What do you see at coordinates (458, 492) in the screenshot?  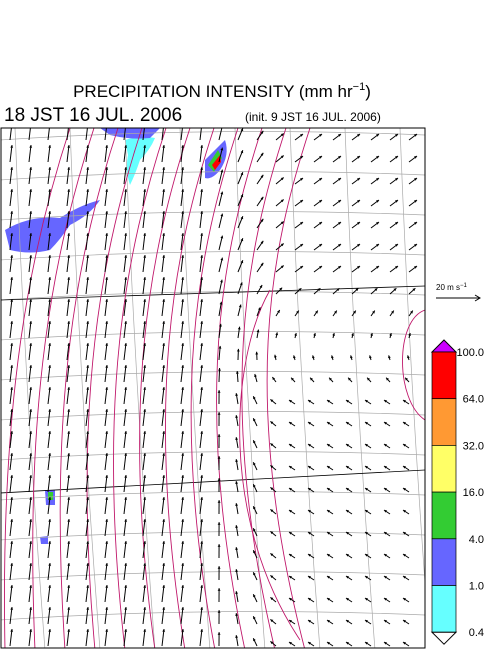 I see `colorbar: 100.064.032.016.04.01.00.4` at bounding box center [458, 492].